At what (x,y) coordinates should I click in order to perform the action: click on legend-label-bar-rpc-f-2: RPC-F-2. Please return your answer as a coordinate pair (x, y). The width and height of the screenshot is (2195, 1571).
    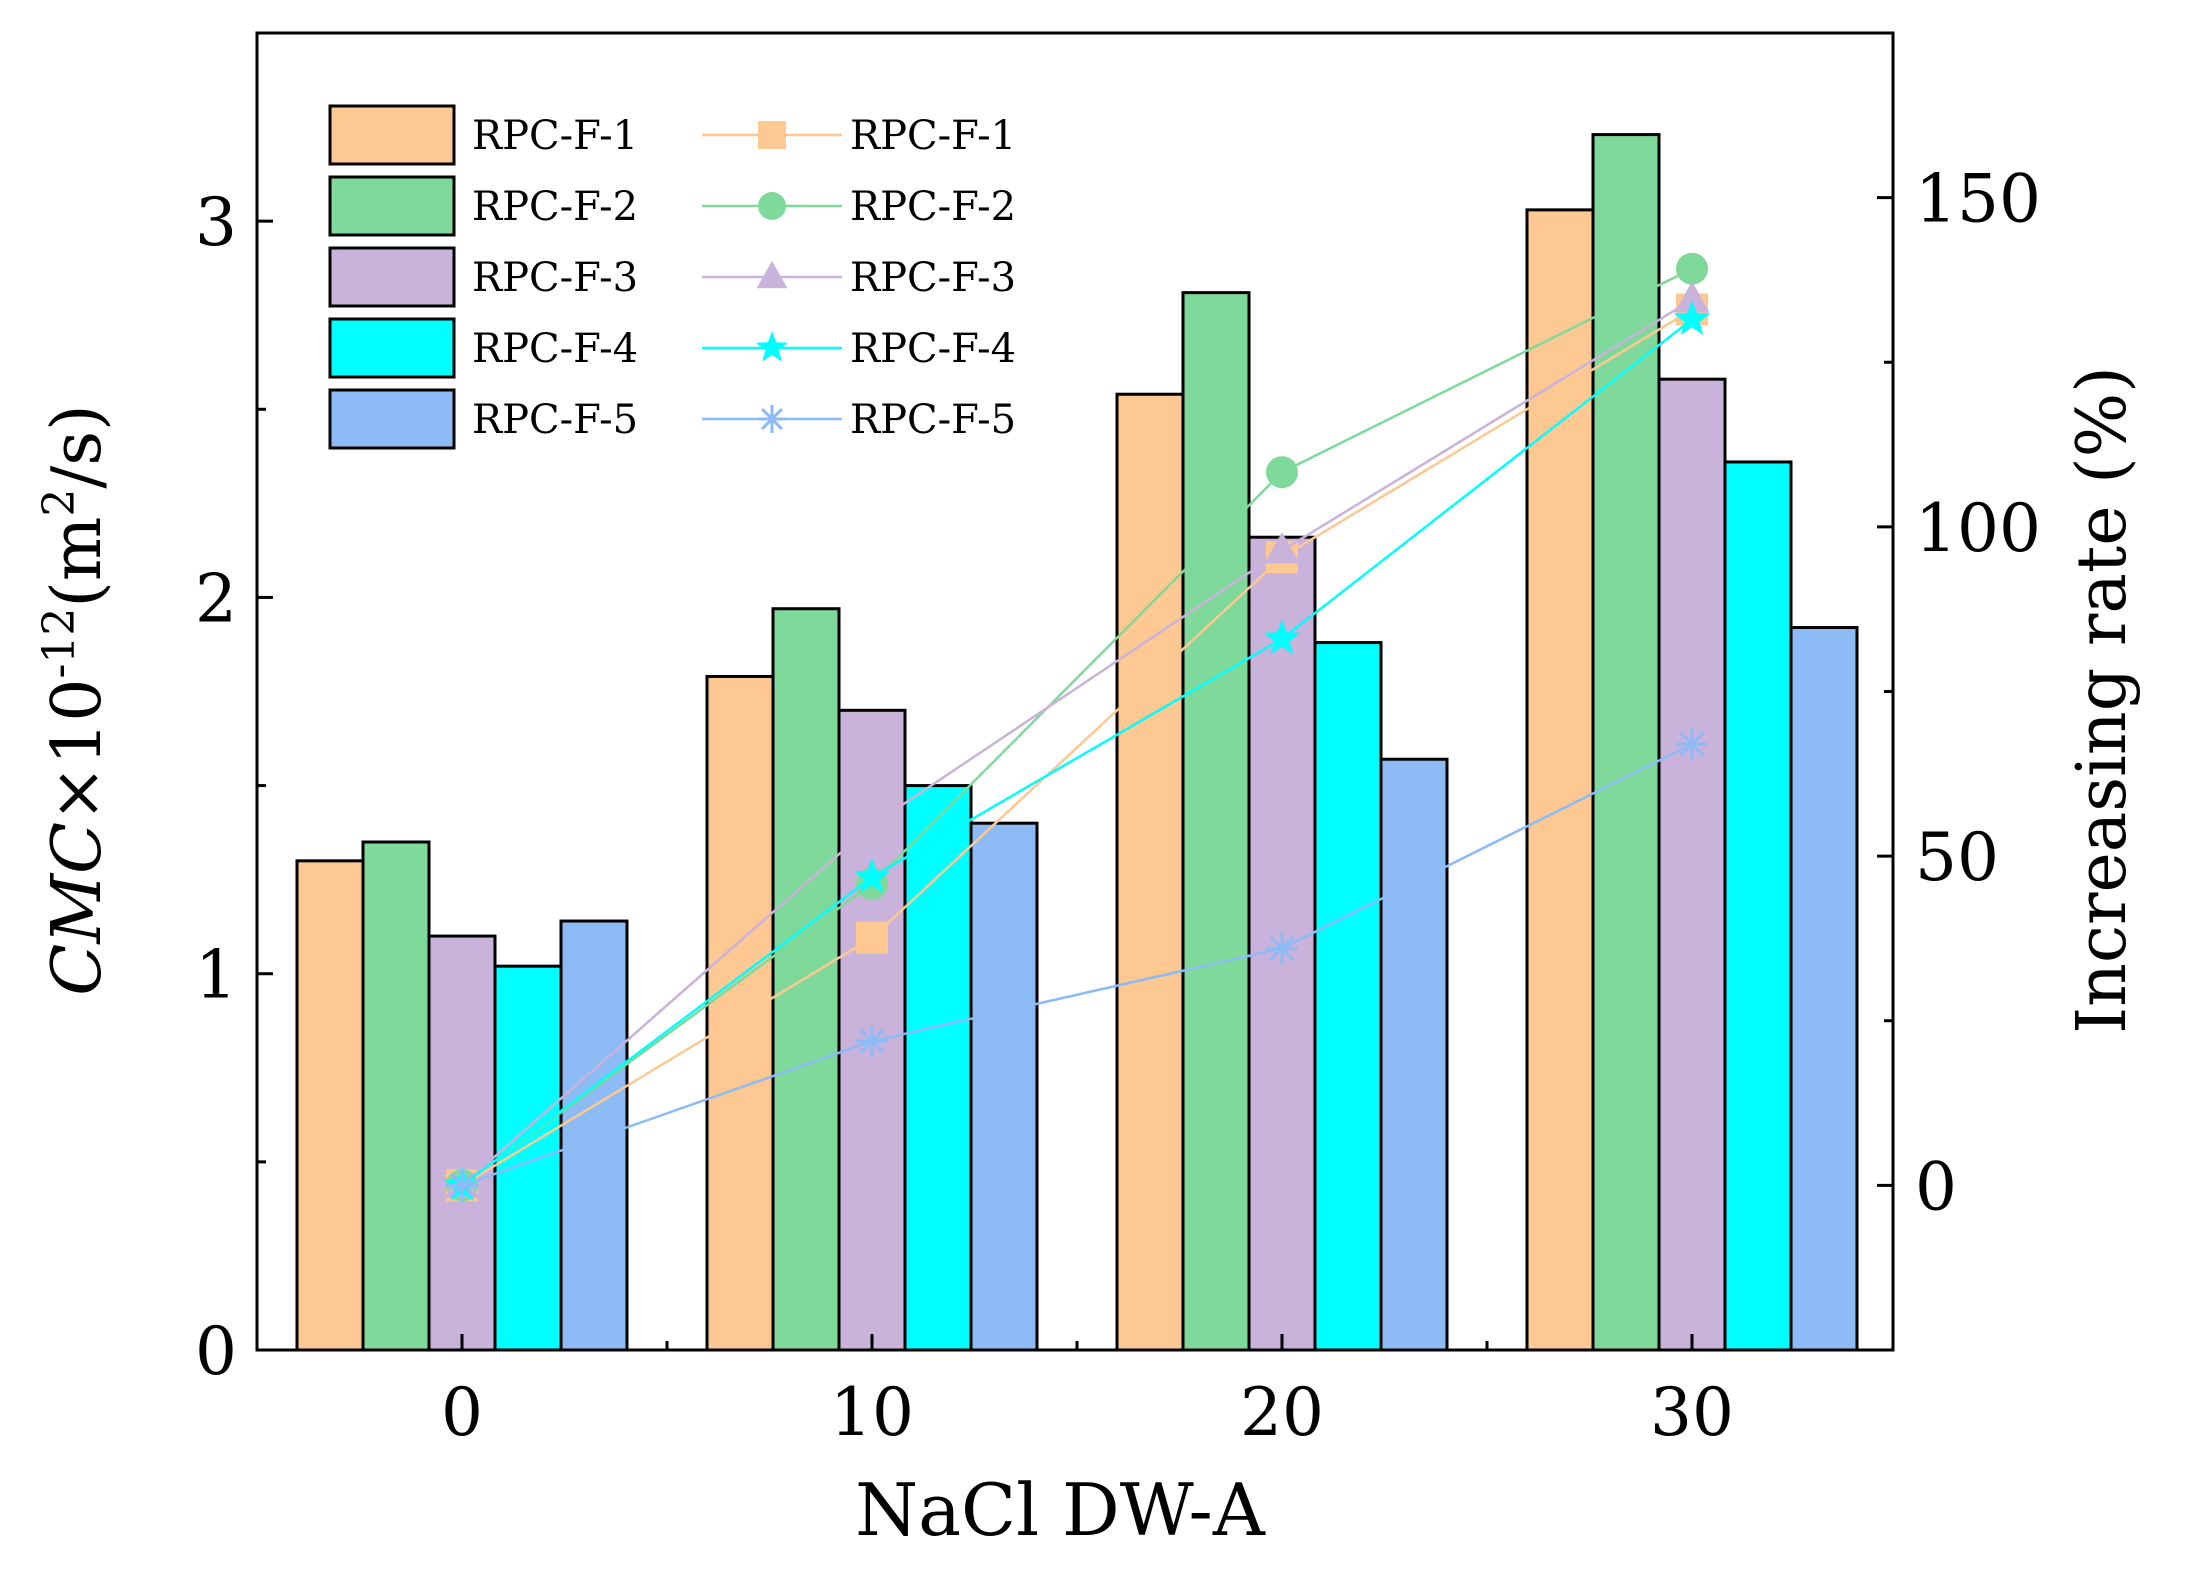
    Looking at the image, I should click on (555, 207).